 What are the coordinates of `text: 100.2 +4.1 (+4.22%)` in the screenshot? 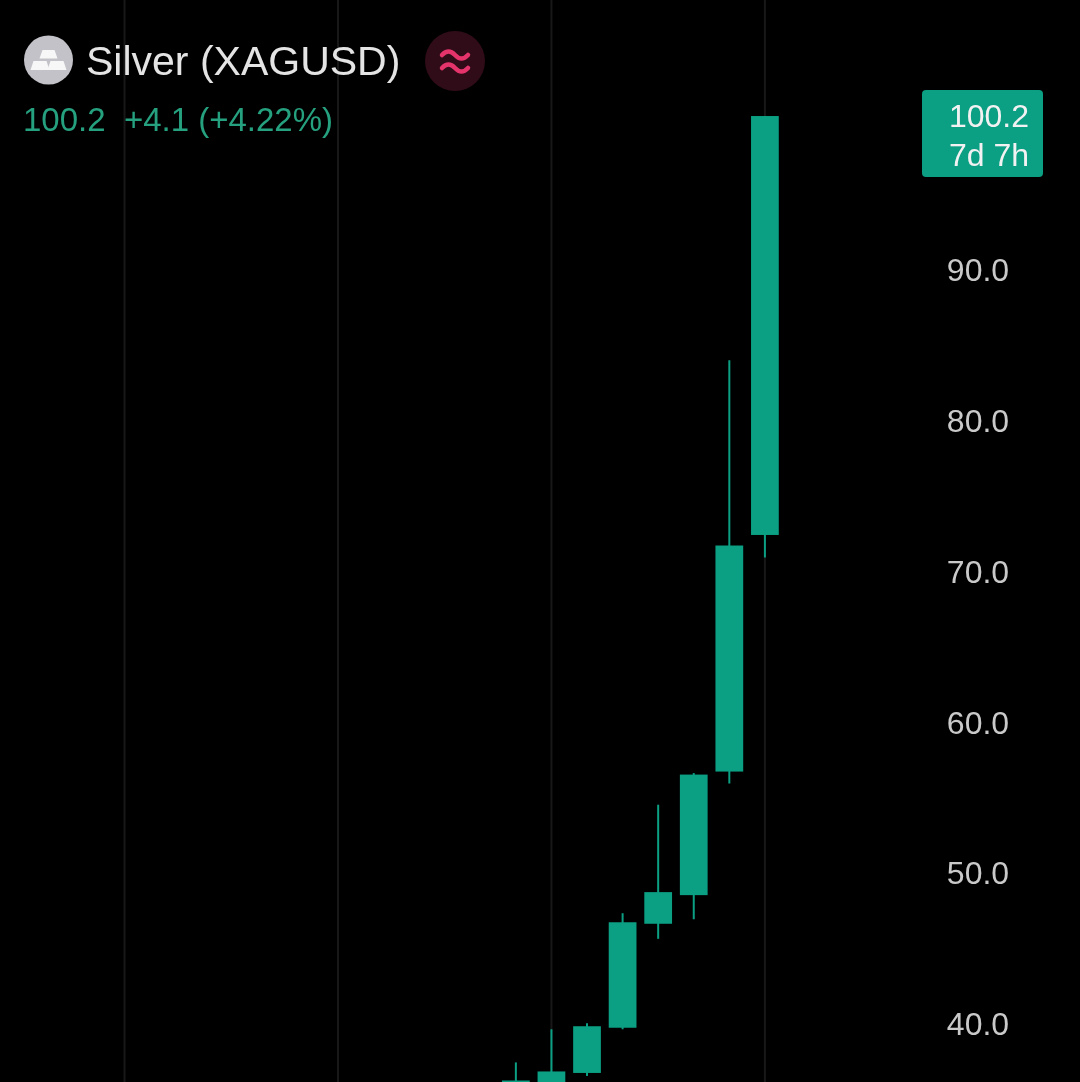 It's located at (178, 119).